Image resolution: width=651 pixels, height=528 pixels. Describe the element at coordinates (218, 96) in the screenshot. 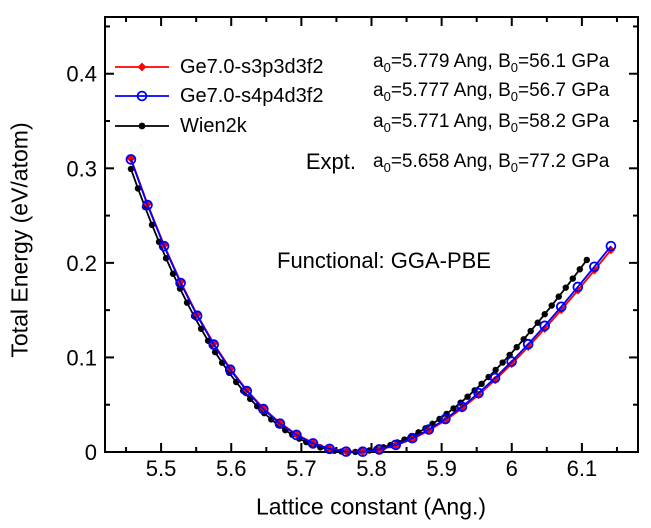

I see `legend-item-ge7-s4p4d3f2: Ge7.0-s4p4d3f2` at that location.